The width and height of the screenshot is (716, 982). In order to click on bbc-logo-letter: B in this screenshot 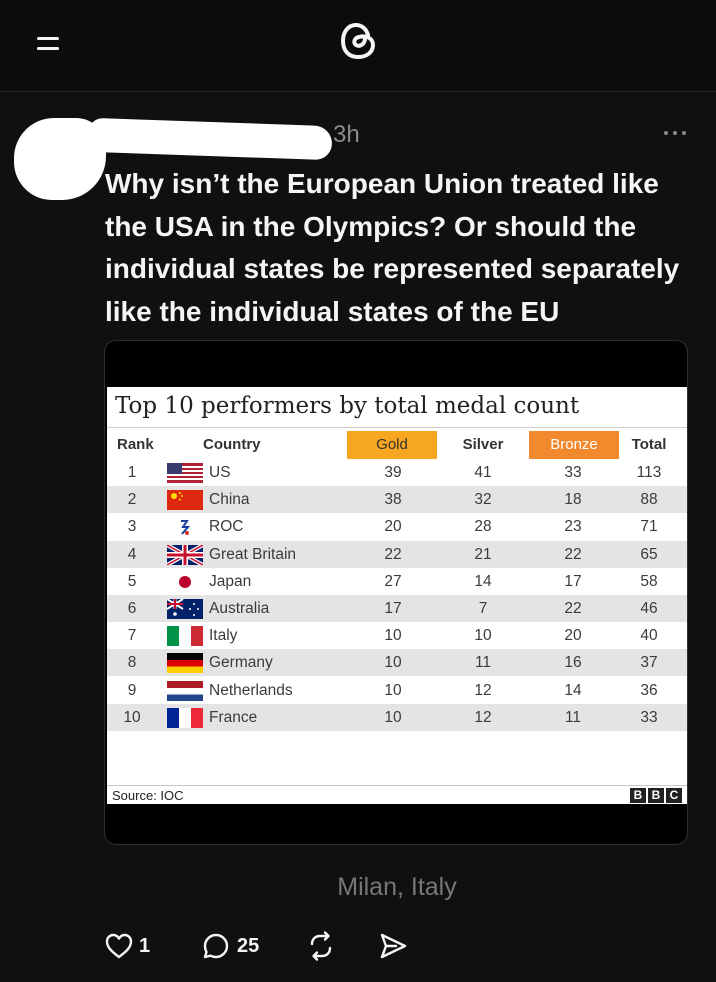, I will do `click(656, 795)`.